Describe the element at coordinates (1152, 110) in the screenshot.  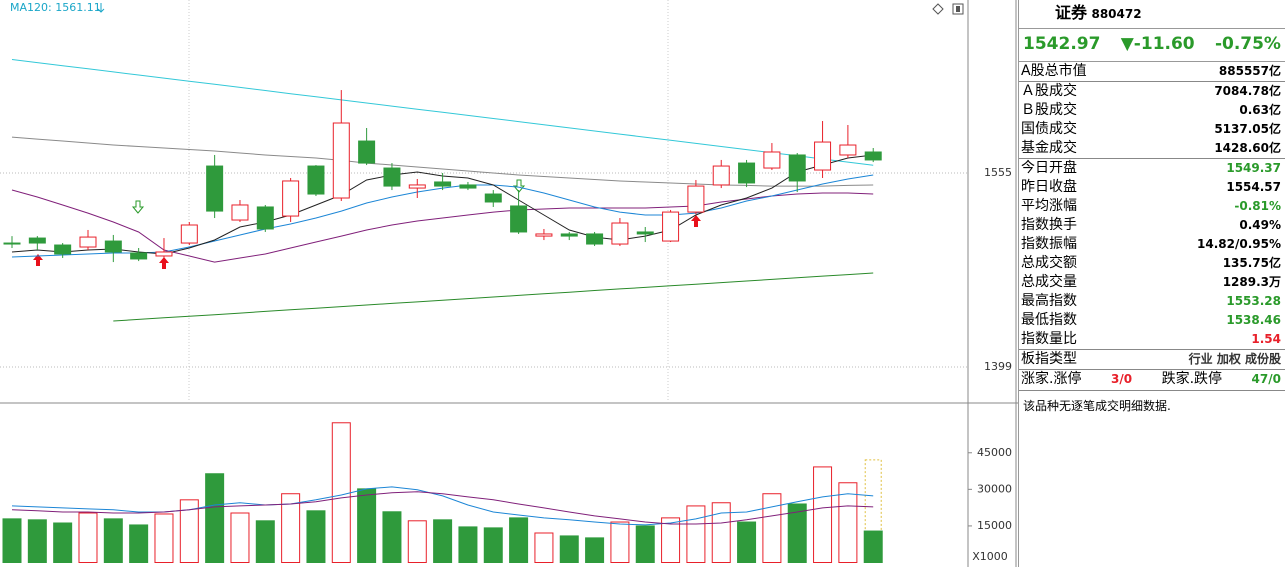
I see `stat-row: Ｂ股成交 0.63亿` at that location.